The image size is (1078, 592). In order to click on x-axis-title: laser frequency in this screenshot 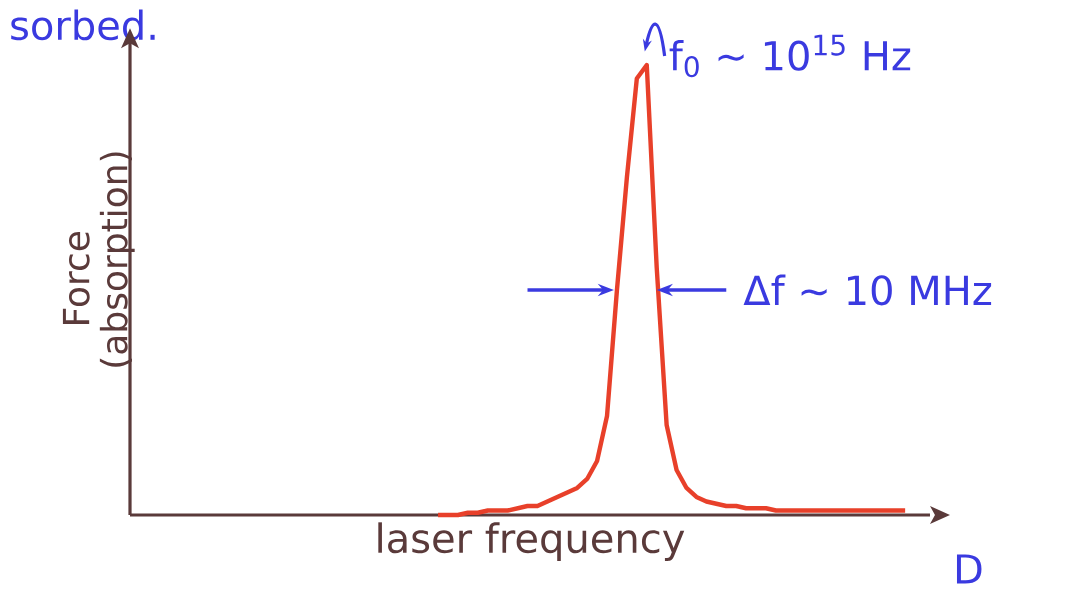, I will do `click(531, 542)`.